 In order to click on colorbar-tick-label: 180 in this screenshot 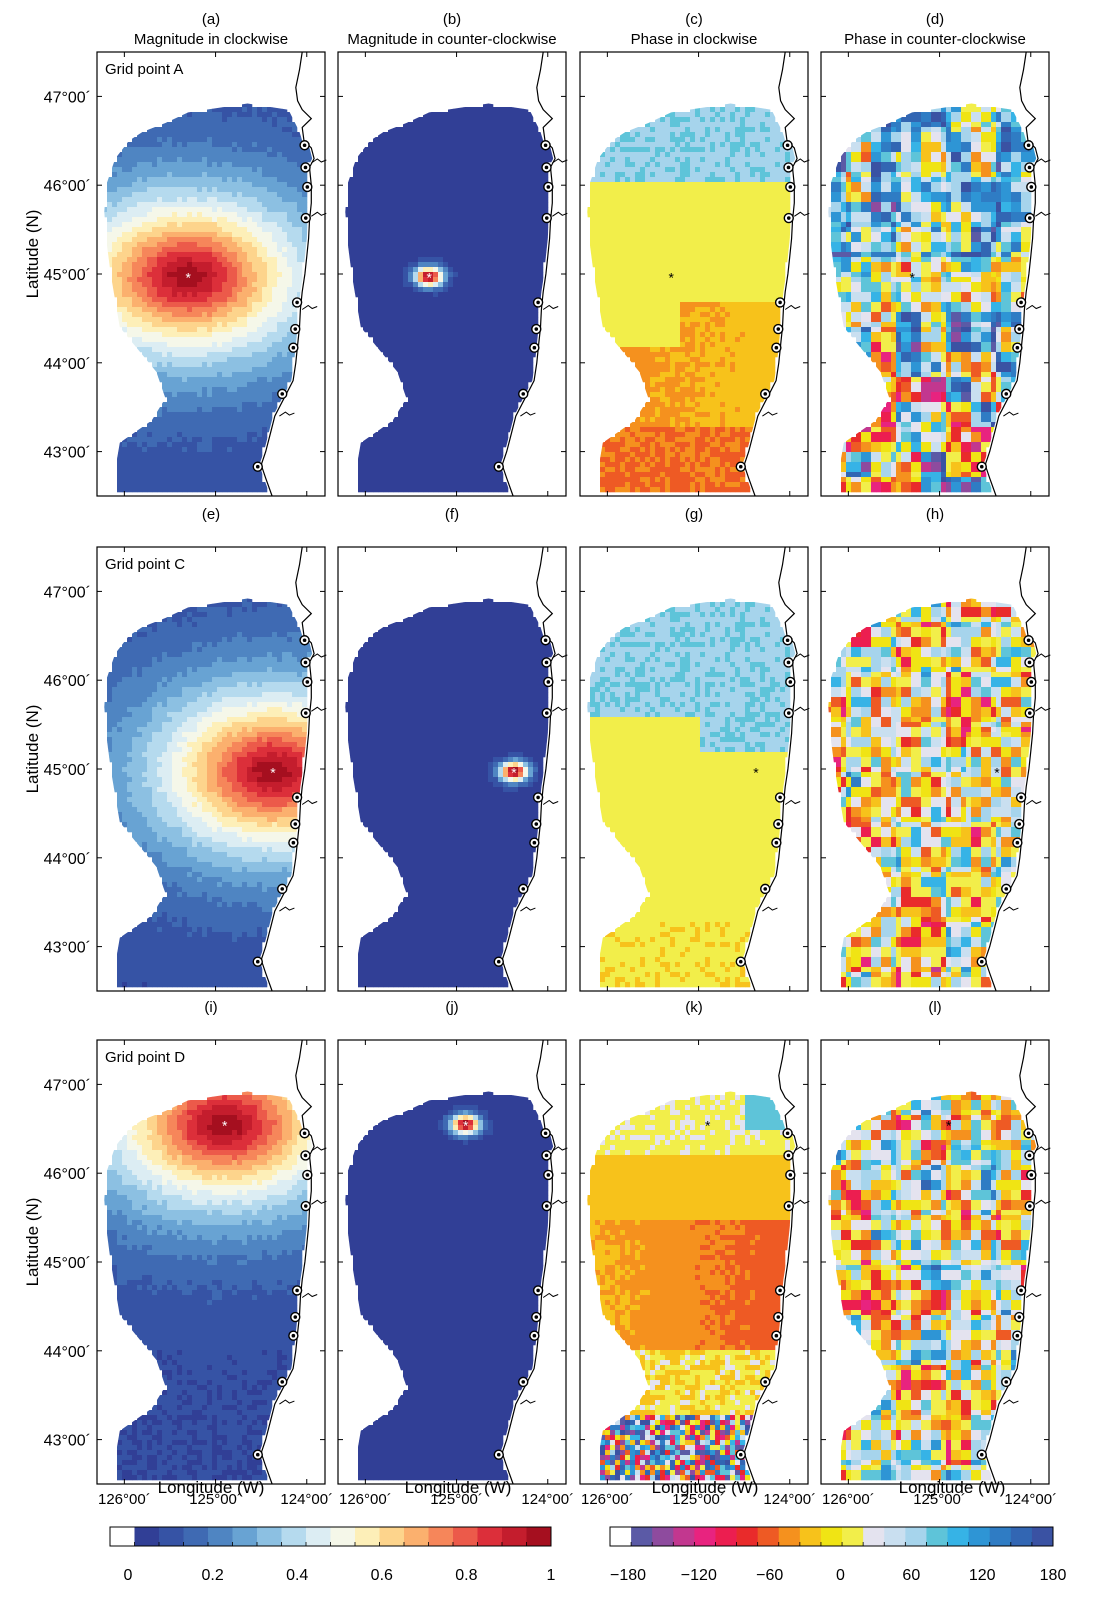, I will do `click(1053, 1575)`.